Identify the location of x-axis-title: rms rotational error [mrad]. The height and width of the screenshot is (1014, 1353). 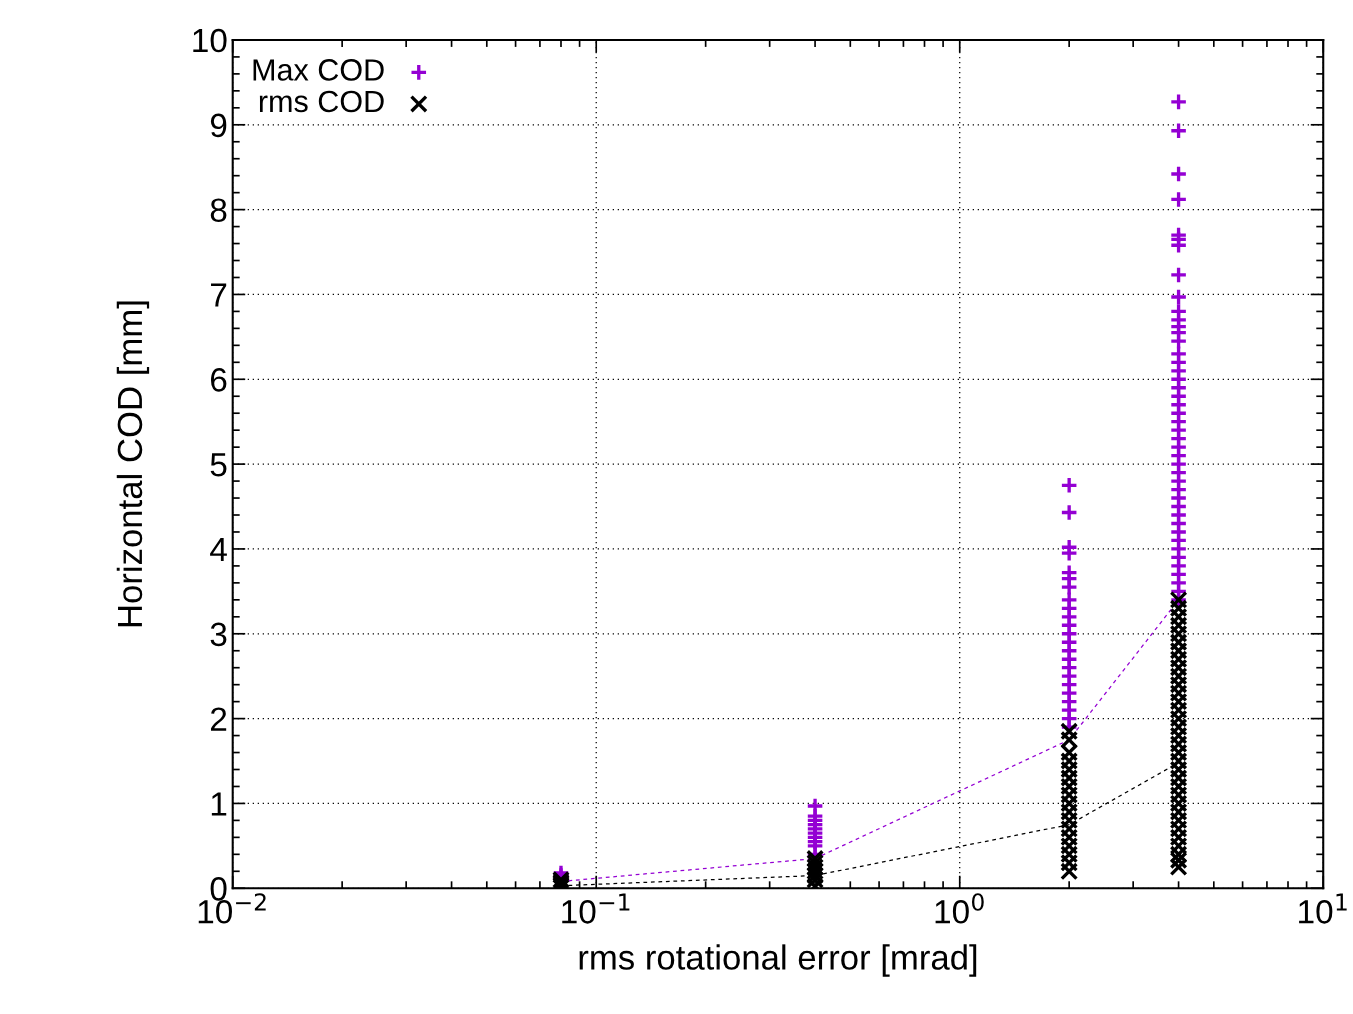
(778, 960).